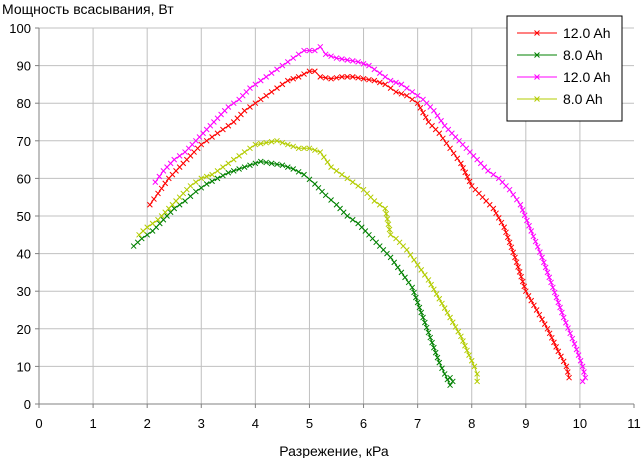 Image resolution: width=642 pixels, height=458 pixels. I want to click on y-axis-ticks: 0 10 20 30 40 50 60 70 80 90 100, so click(24, 216).